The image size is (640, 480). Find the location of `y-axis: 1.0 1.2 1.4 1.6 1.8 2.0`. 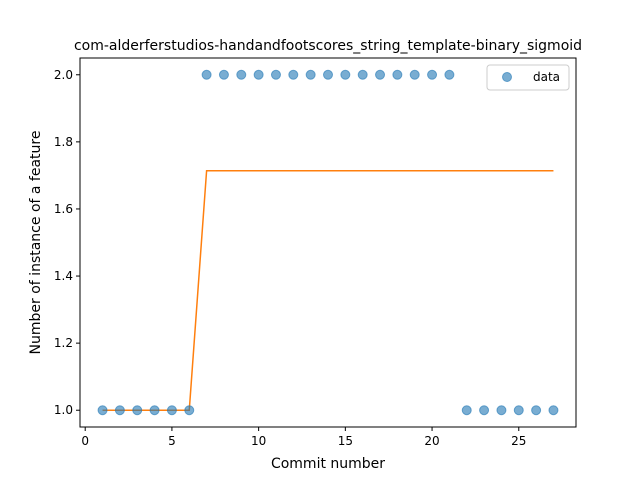

y-axis: 1.0 1.2 1.4 1.6 1.8 2.0 is located at coordinates (67, 242).